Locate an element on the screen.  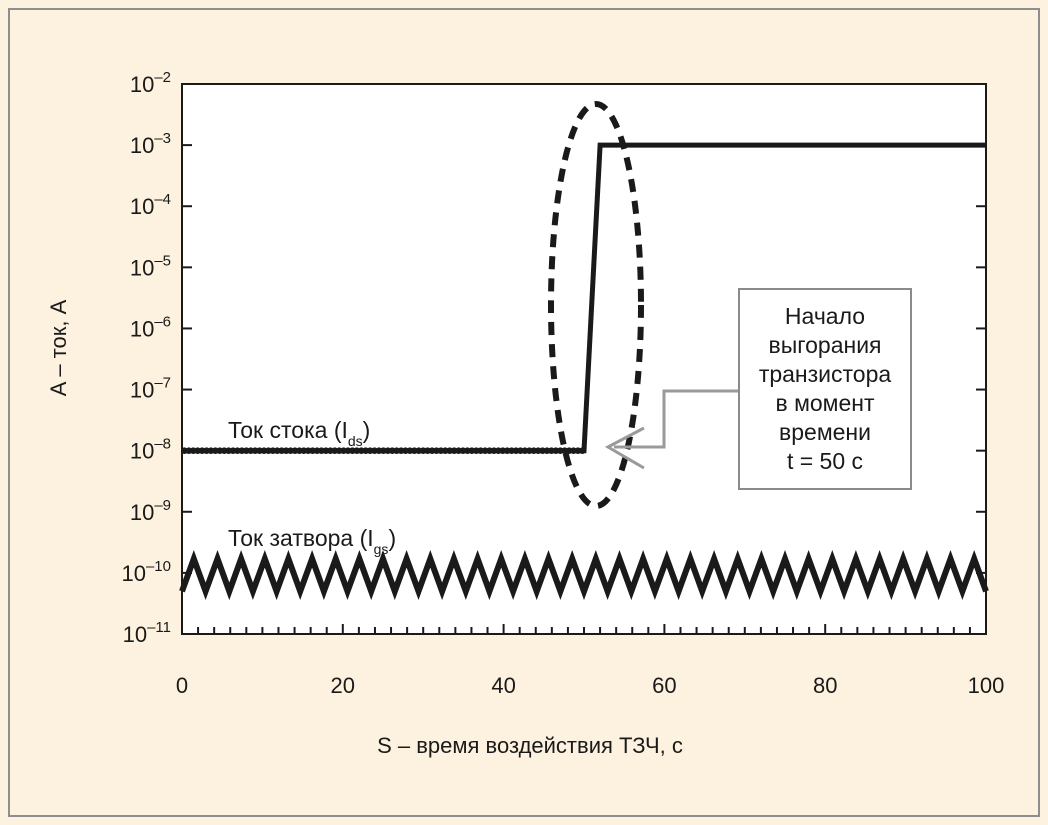
burnout-highlight-ellipse is located at coordinates (596, 305).